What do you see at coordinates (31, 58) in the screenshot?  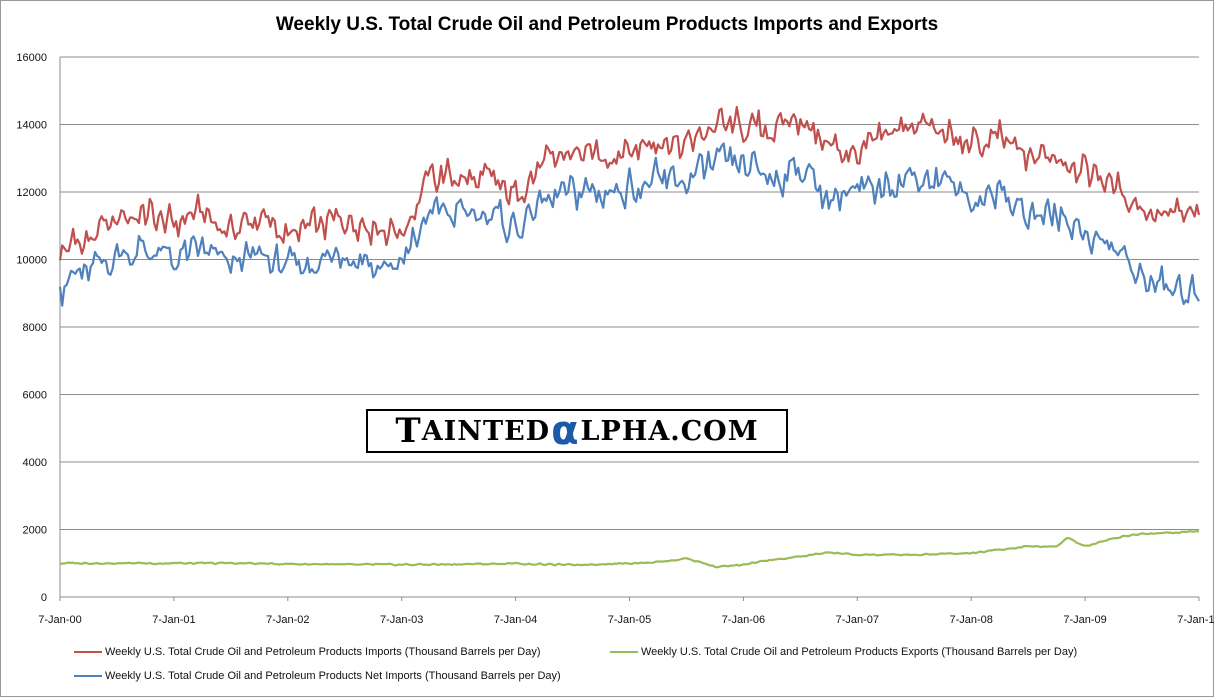 I see `y-tick-label: 16000` at bounding box center [31, 58].